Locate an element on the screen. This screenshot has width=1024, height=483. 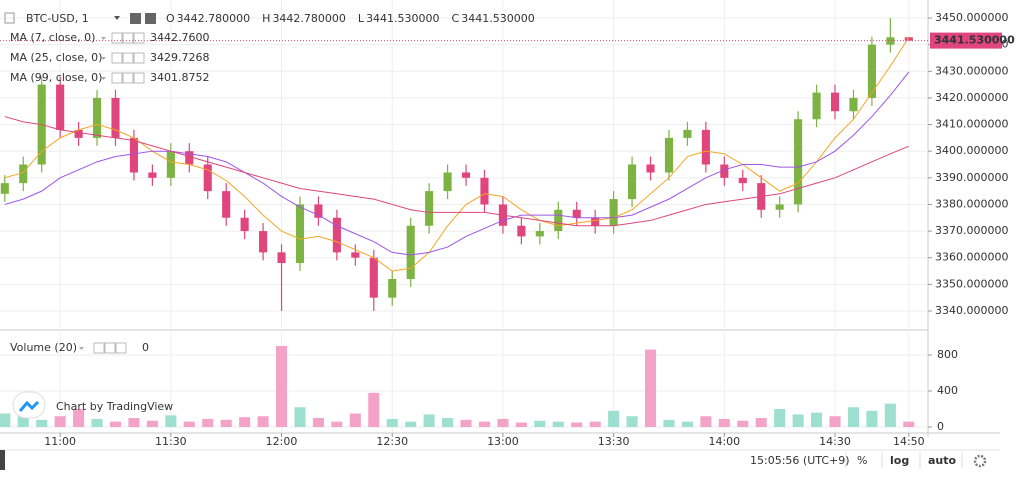
last-price-tag is located at coordinates (966, 40).